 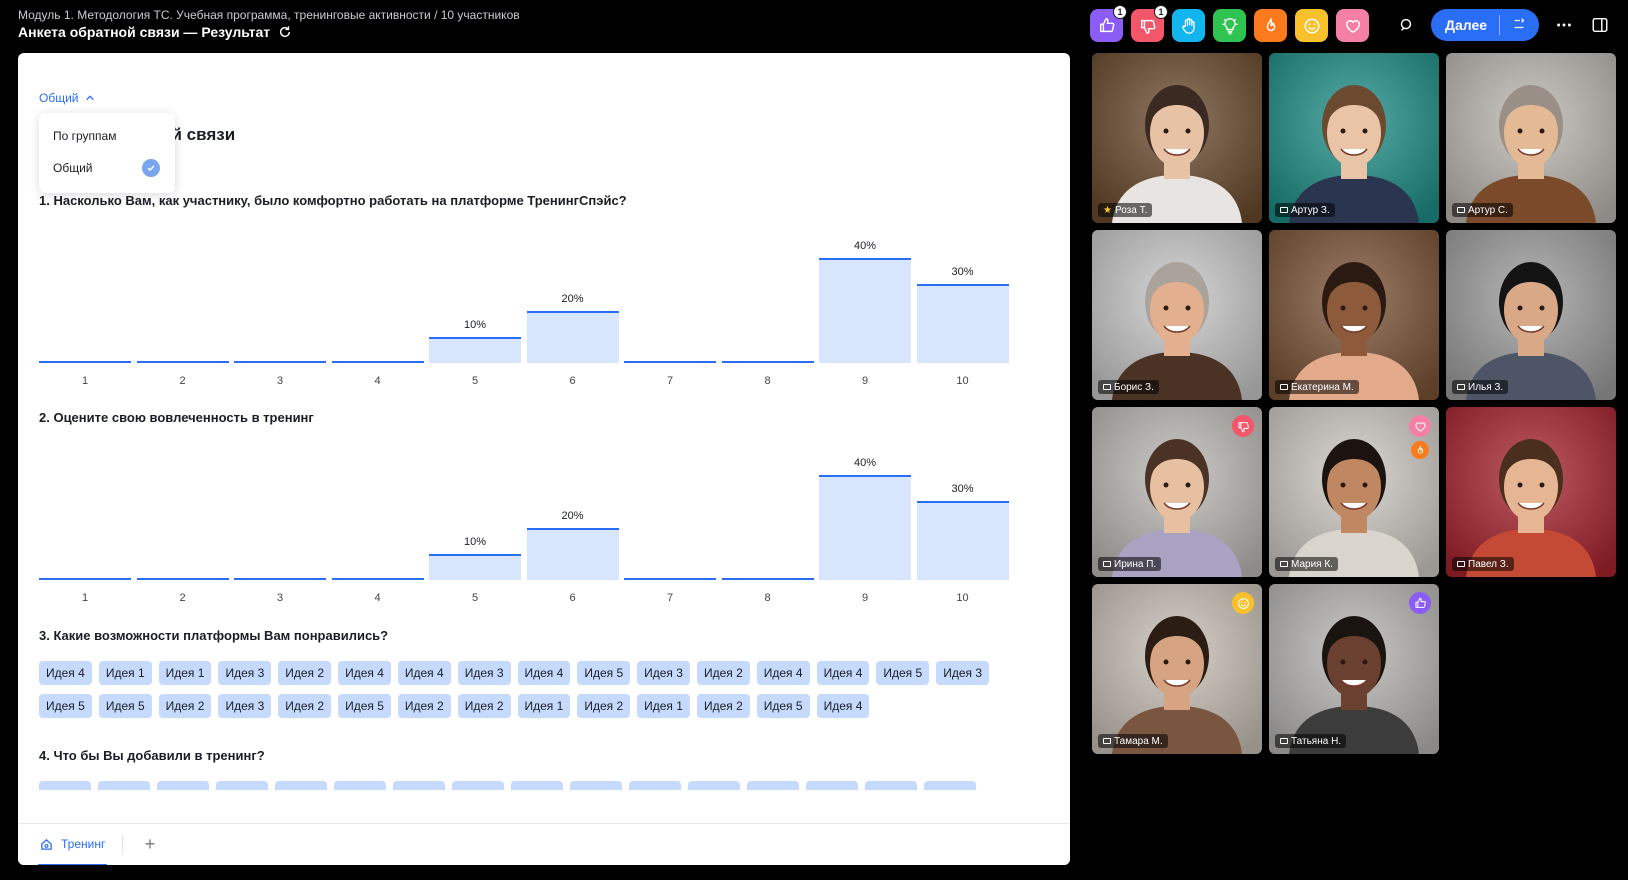 I want to click on reaction-dislike-button: 1, so click(x=1149, y=23).